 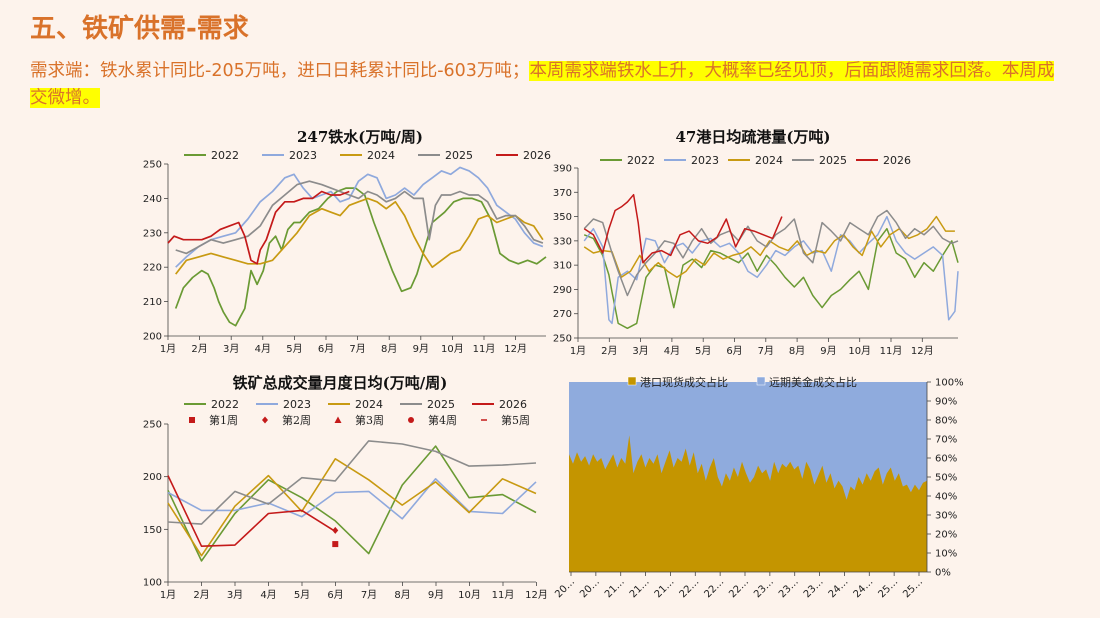 I want to click on legend-marker-label-第5周: 第5周, so click(x=515, y=420).